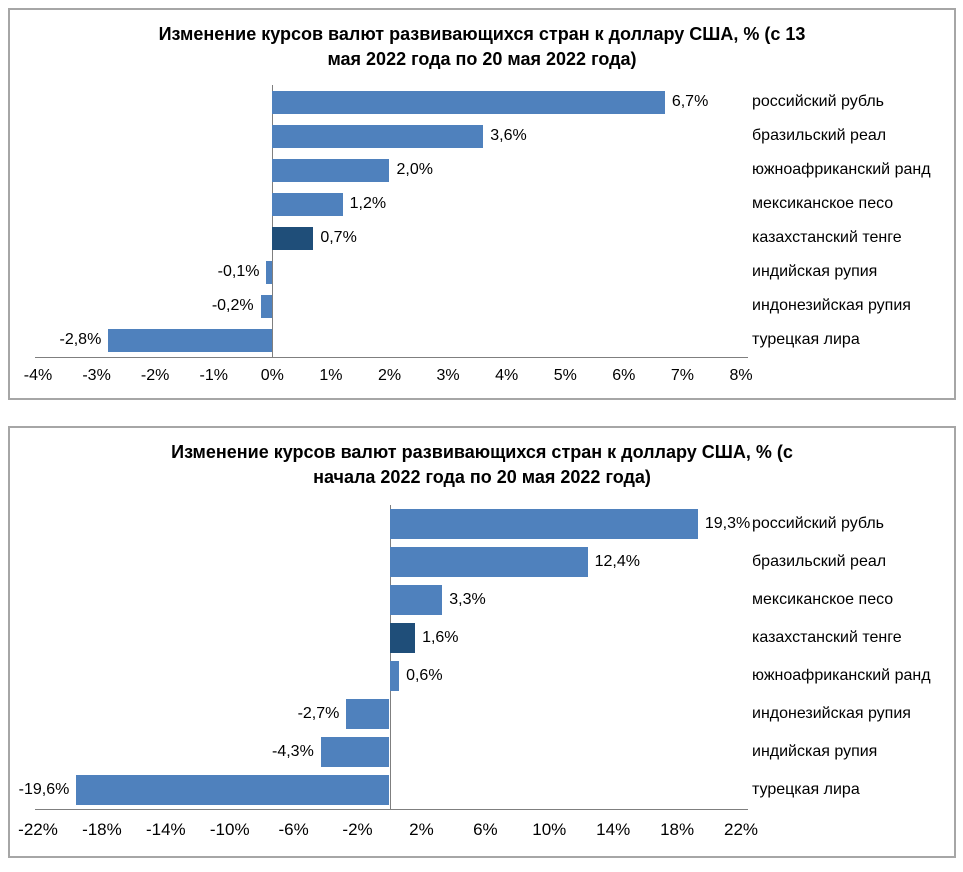  I want to click on bar-value-label: 3,6%, so click(508, 135).